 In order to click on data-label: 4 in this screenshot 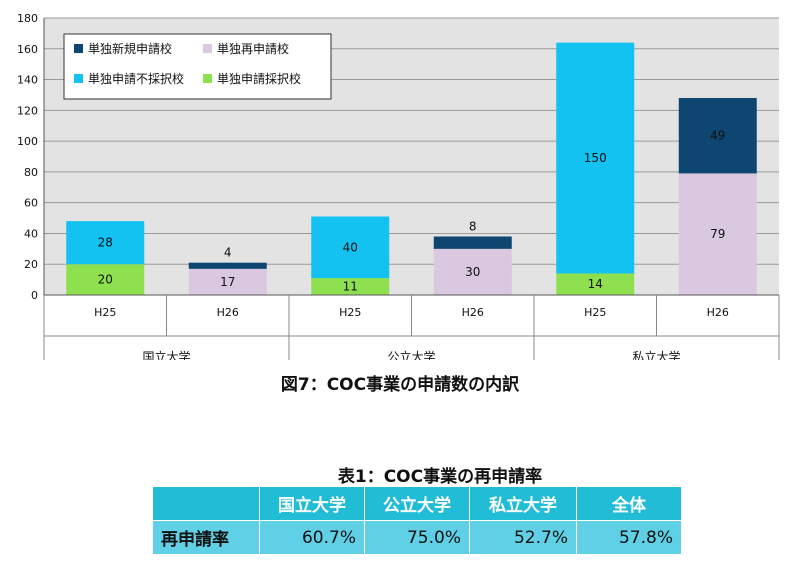, I will do `click(228, 253)`.